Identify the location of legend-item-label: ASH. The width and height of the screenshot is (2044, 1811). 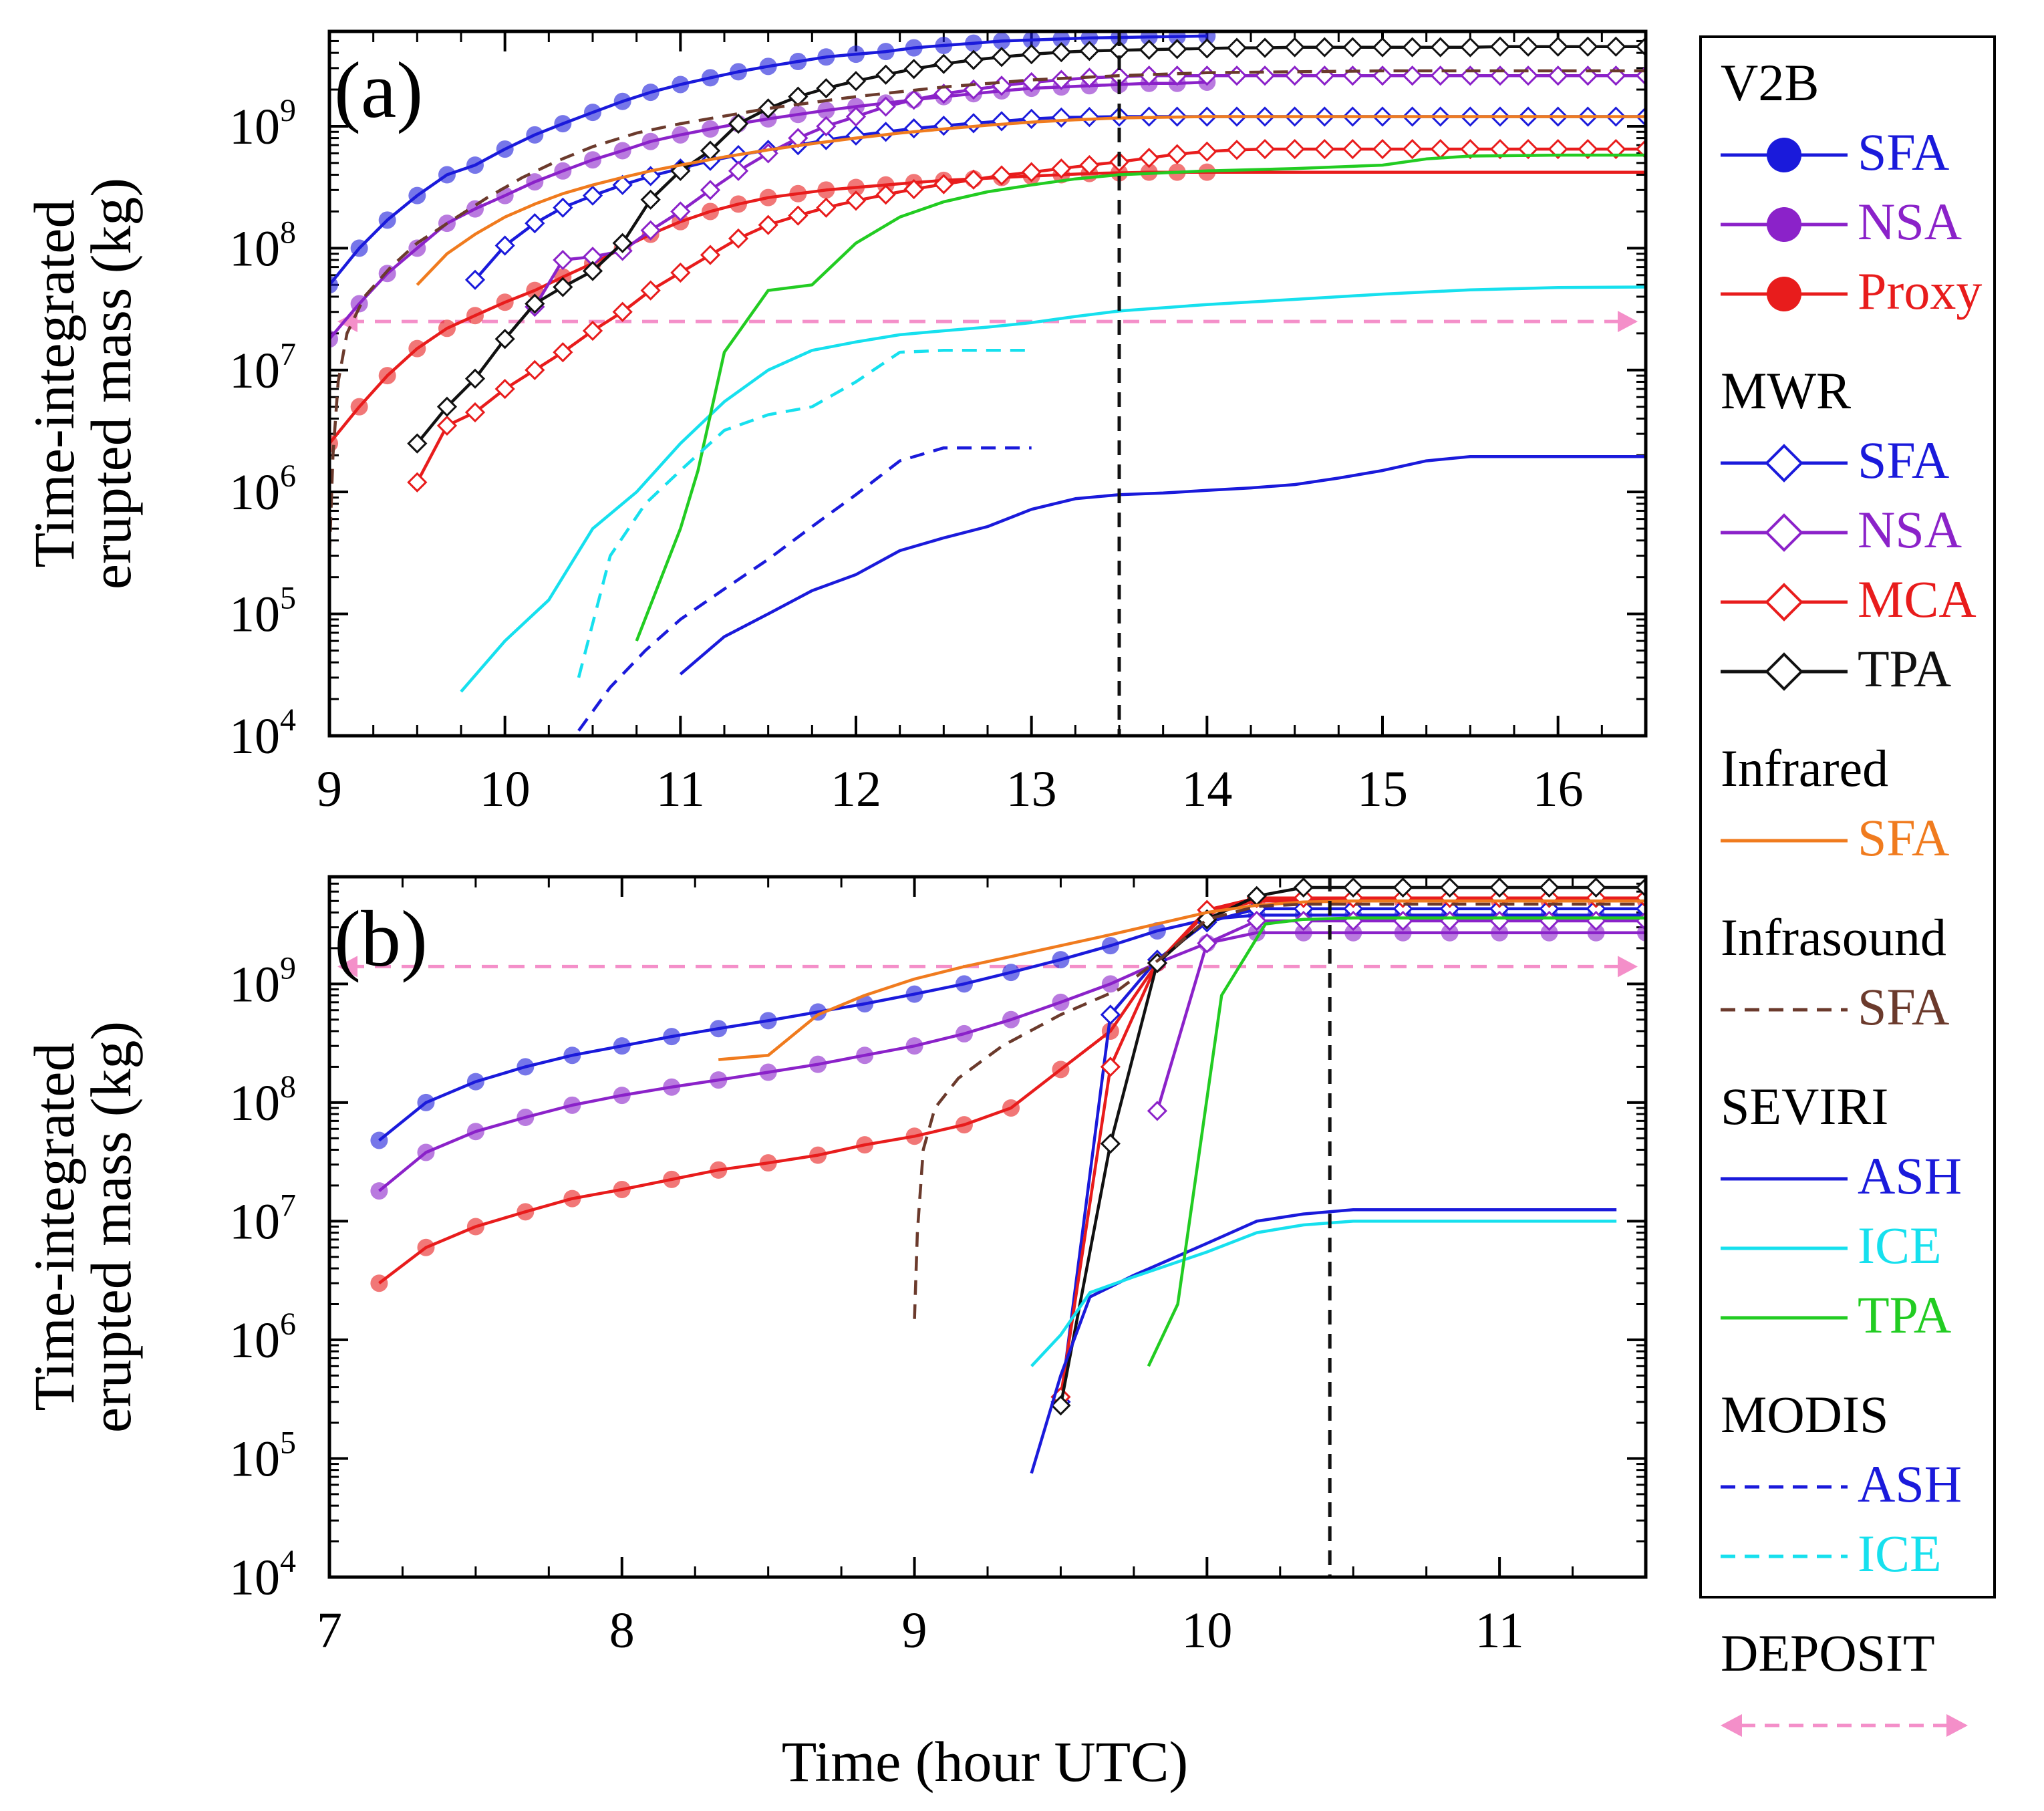
(1910, 1484).